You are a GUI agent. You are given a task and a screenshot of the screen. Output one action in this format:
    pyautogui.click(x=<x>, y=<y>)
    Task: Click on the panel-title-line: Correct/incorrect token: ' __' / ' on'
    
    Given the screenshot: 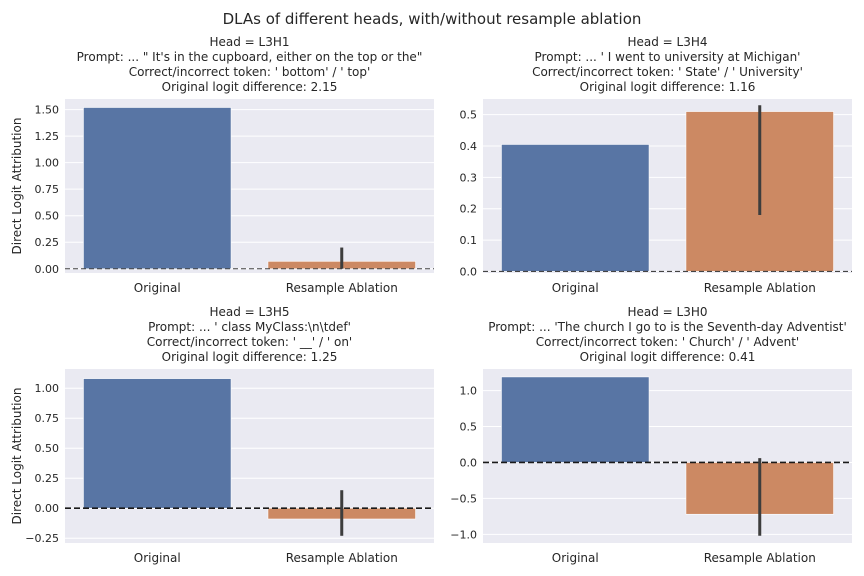 What is the action you would take?
    pyautogui.click(x=249, y=342)
    